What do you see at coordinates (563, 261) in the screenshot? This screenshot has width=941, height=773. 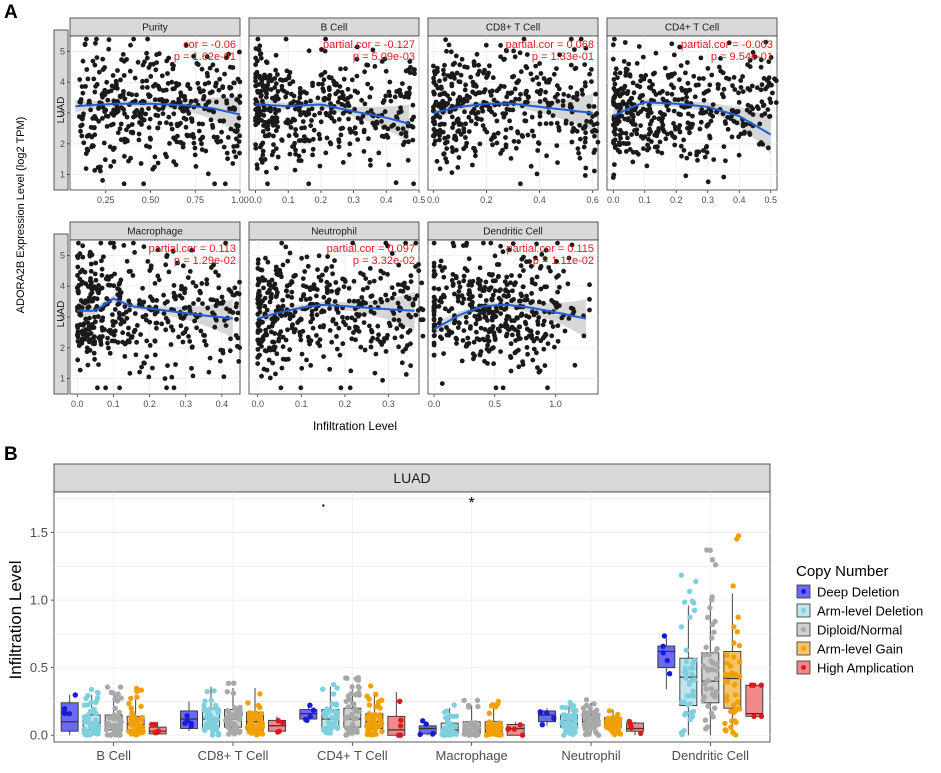 I see `p-value-label: p = 1.11e-02` at bounding box center [563, 261].